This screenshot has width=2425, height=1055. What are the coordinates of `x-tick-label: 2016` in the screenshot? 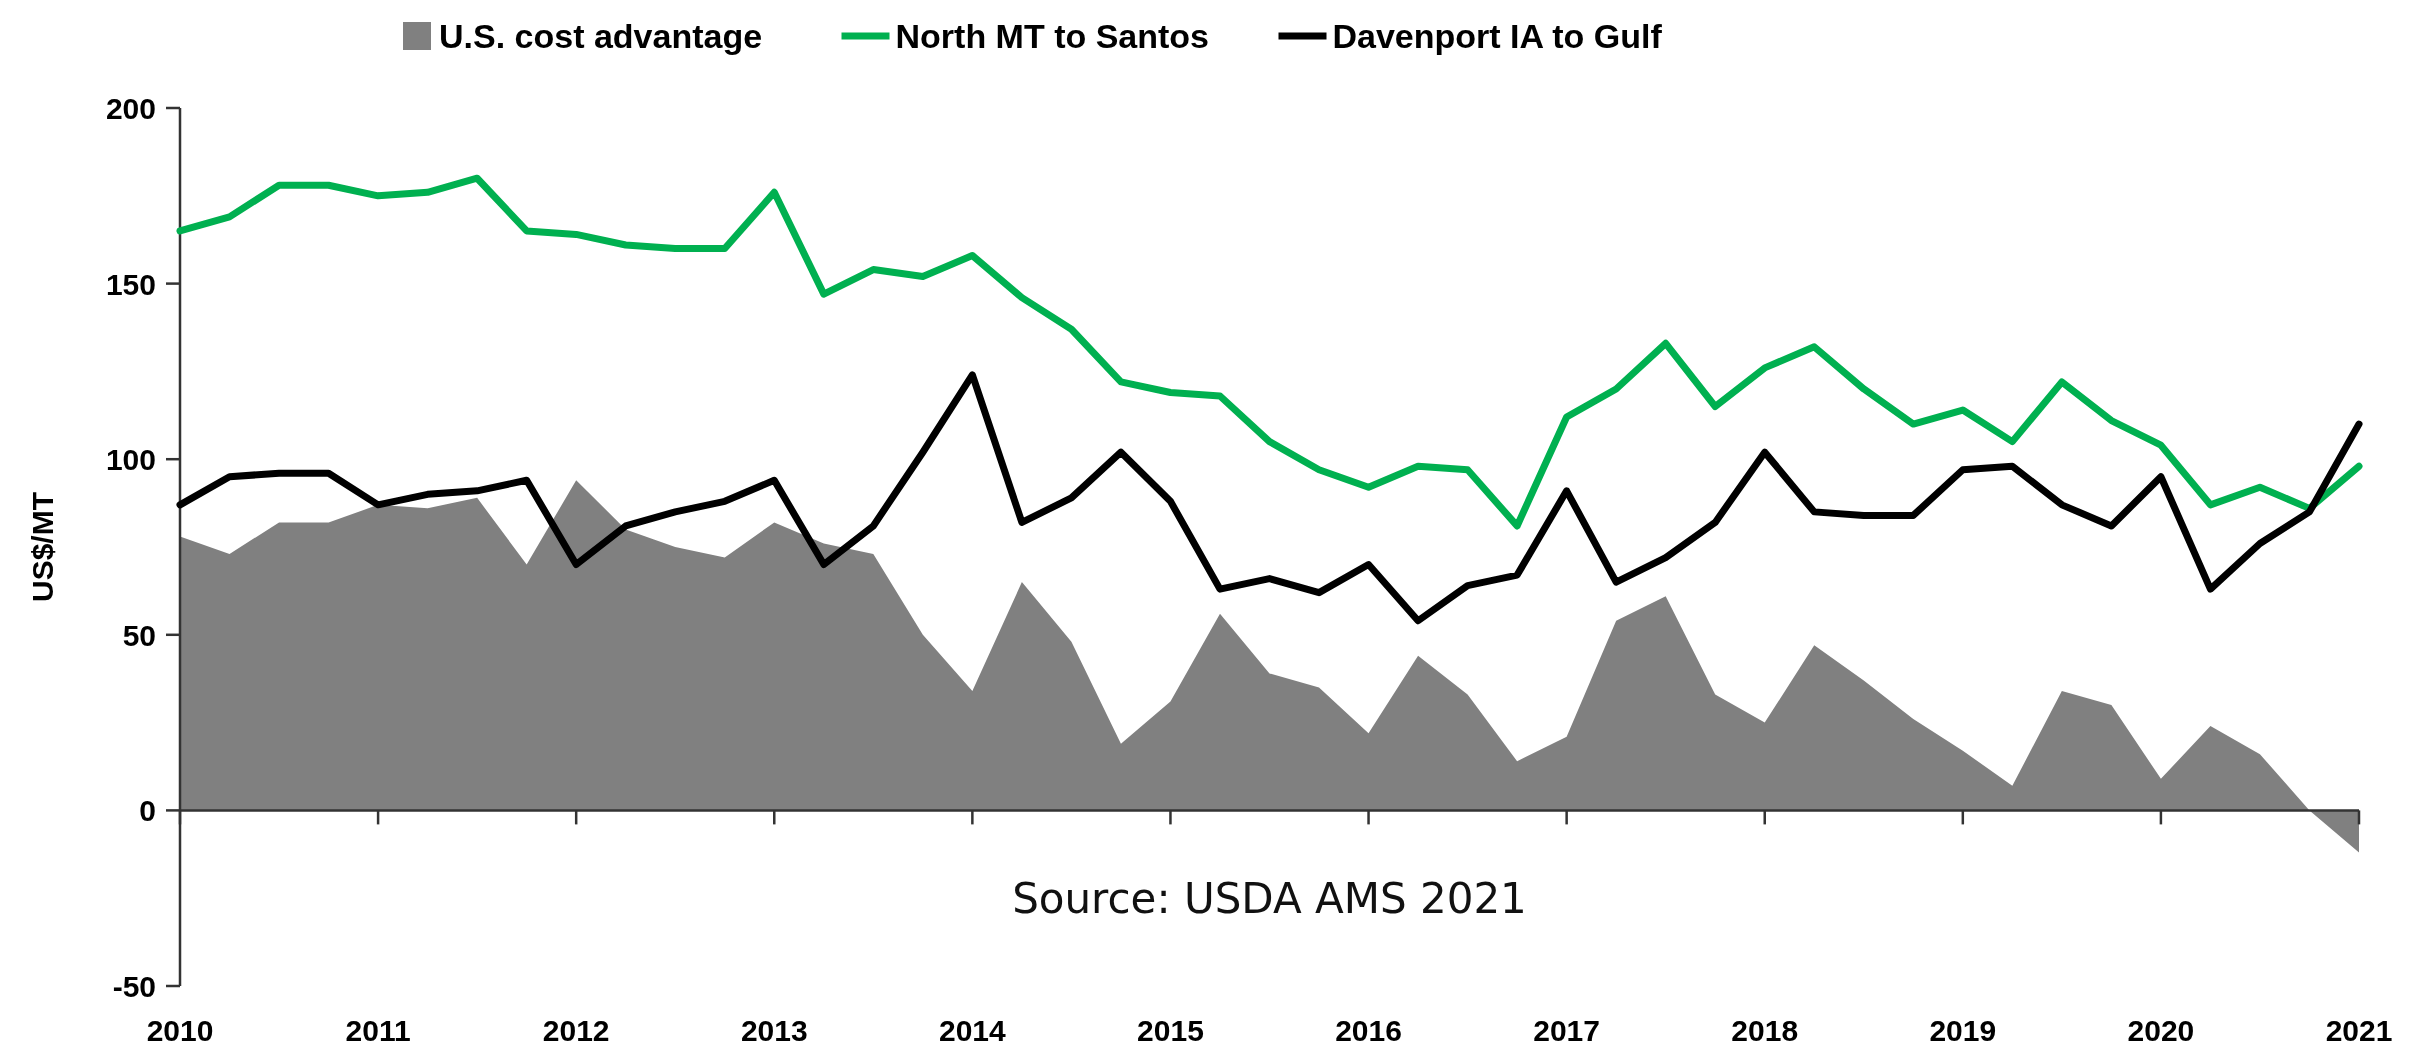 It's located at (1368, 1030).